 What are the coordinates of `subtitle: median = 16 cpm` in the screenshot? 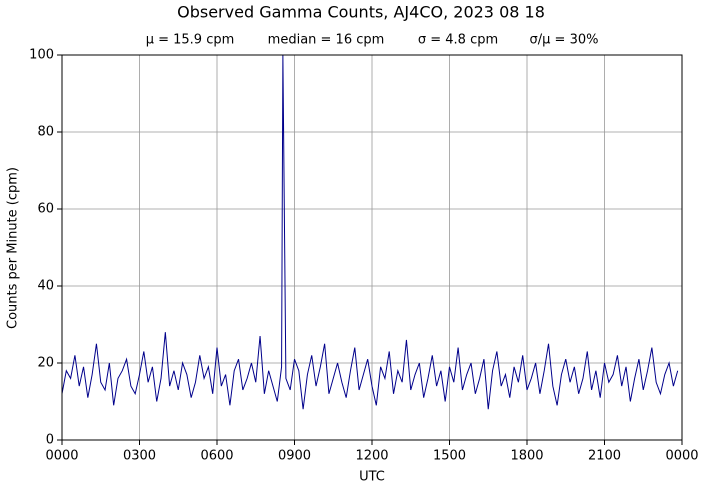 It's located at (326, 40).